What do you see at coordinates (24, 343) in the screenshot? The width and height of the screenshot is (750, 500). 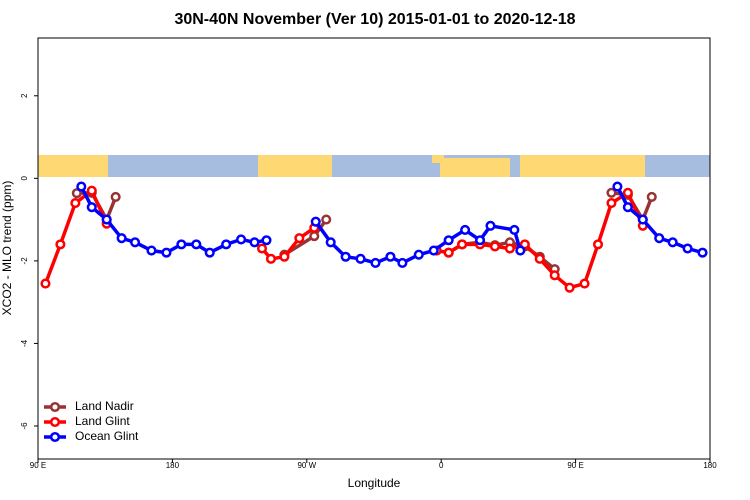 I see `y-tick-label: -4` at bounding box center [24, 343].